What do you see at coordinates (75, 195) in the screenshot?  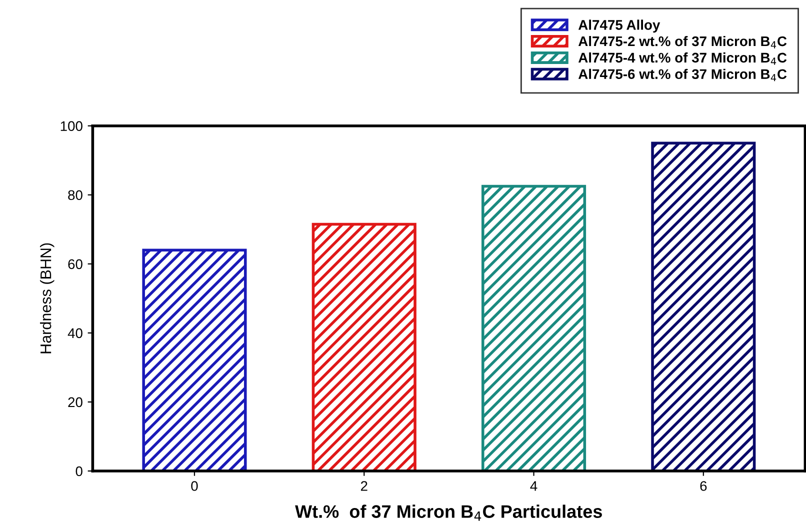 I see `y-tick-label: 80` at bounding box center [75, 195].